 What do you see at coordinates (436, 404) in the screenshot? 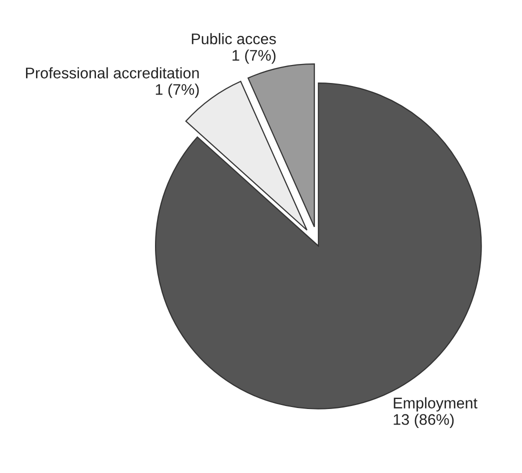
I see `slice-label: Employment` at bounding box center [436, 404].